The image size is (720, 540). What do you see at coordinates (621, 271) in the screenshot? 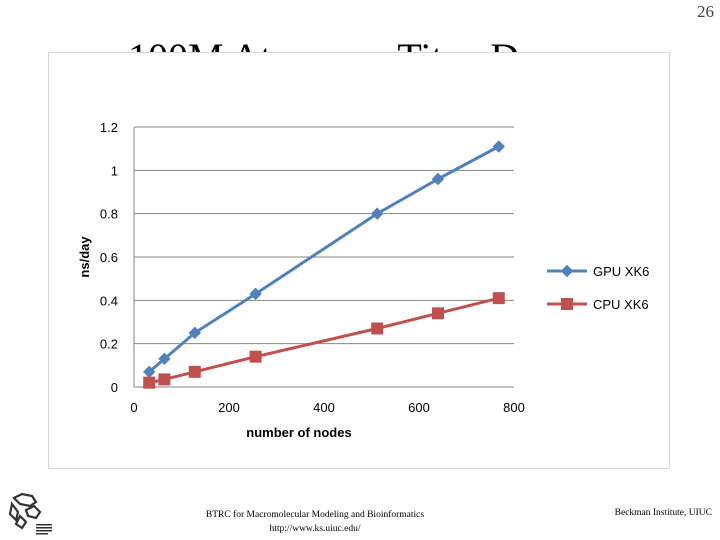
I see `legend-label-gpu: GPU XK6` at bounding box center [621, 271].